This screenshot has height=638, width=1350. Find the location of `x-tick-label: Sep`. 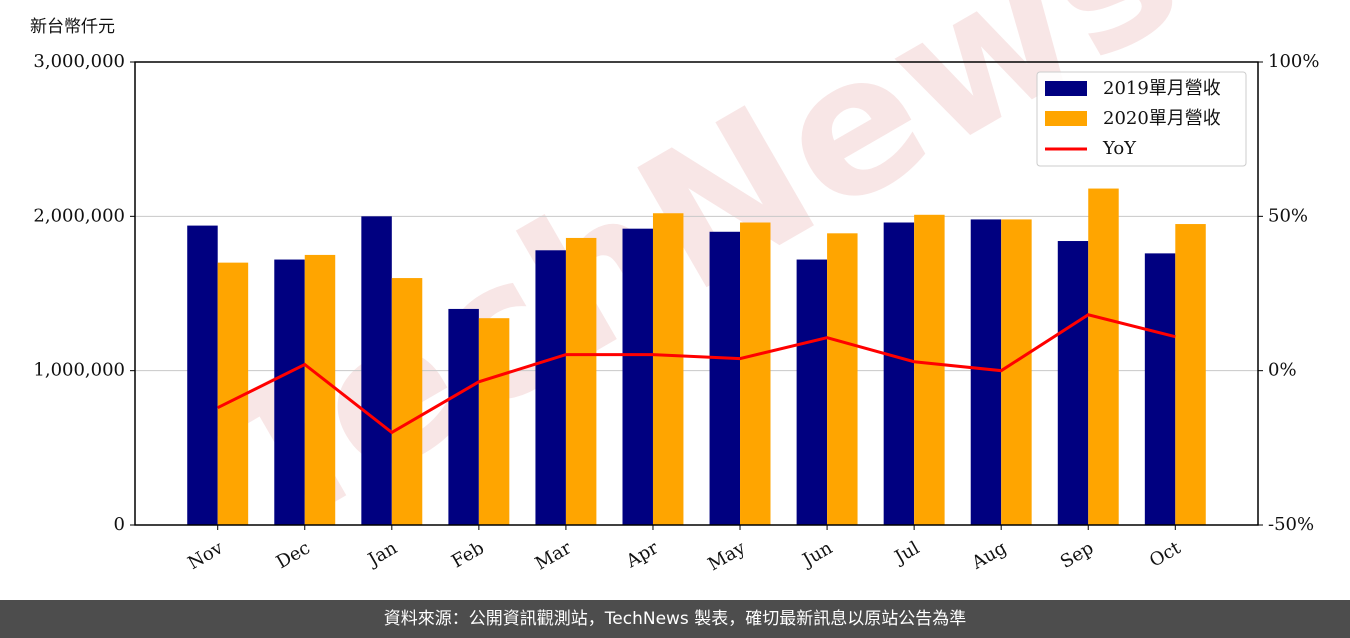

x-tick-label: Sep is located at coordinates (1077, 554).